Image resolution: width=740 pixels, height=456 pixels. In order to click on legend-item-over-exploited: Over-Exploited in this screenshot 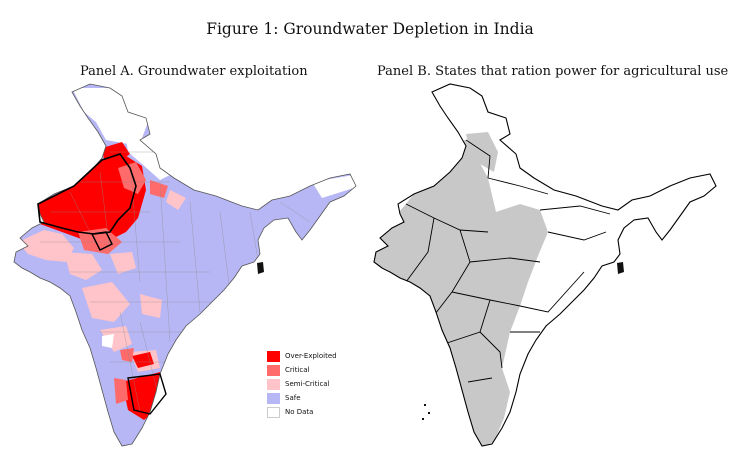, I will do `click(302, 356)`.